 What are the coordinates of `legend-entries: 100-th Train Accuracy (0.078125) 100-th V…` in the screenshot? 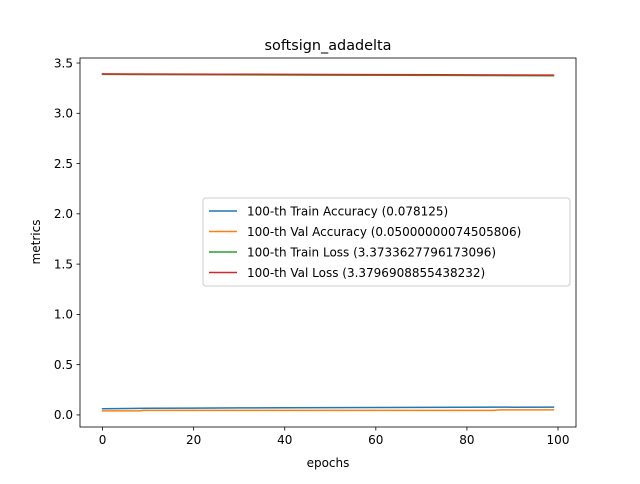 It's located at (365, 242).